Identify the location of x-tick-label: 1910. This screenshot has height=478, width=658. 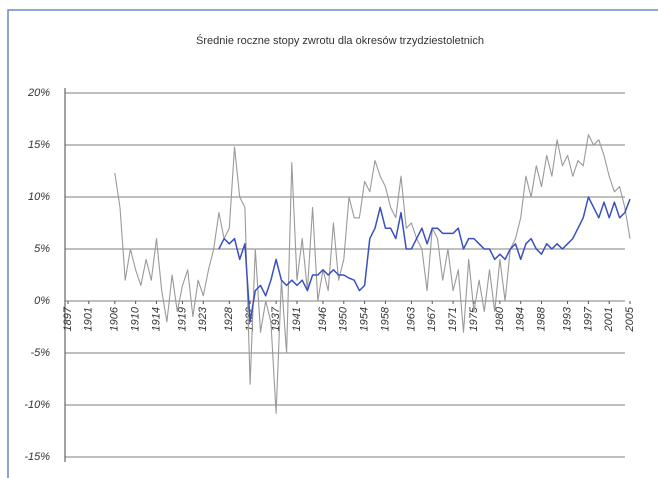
(136, 318).